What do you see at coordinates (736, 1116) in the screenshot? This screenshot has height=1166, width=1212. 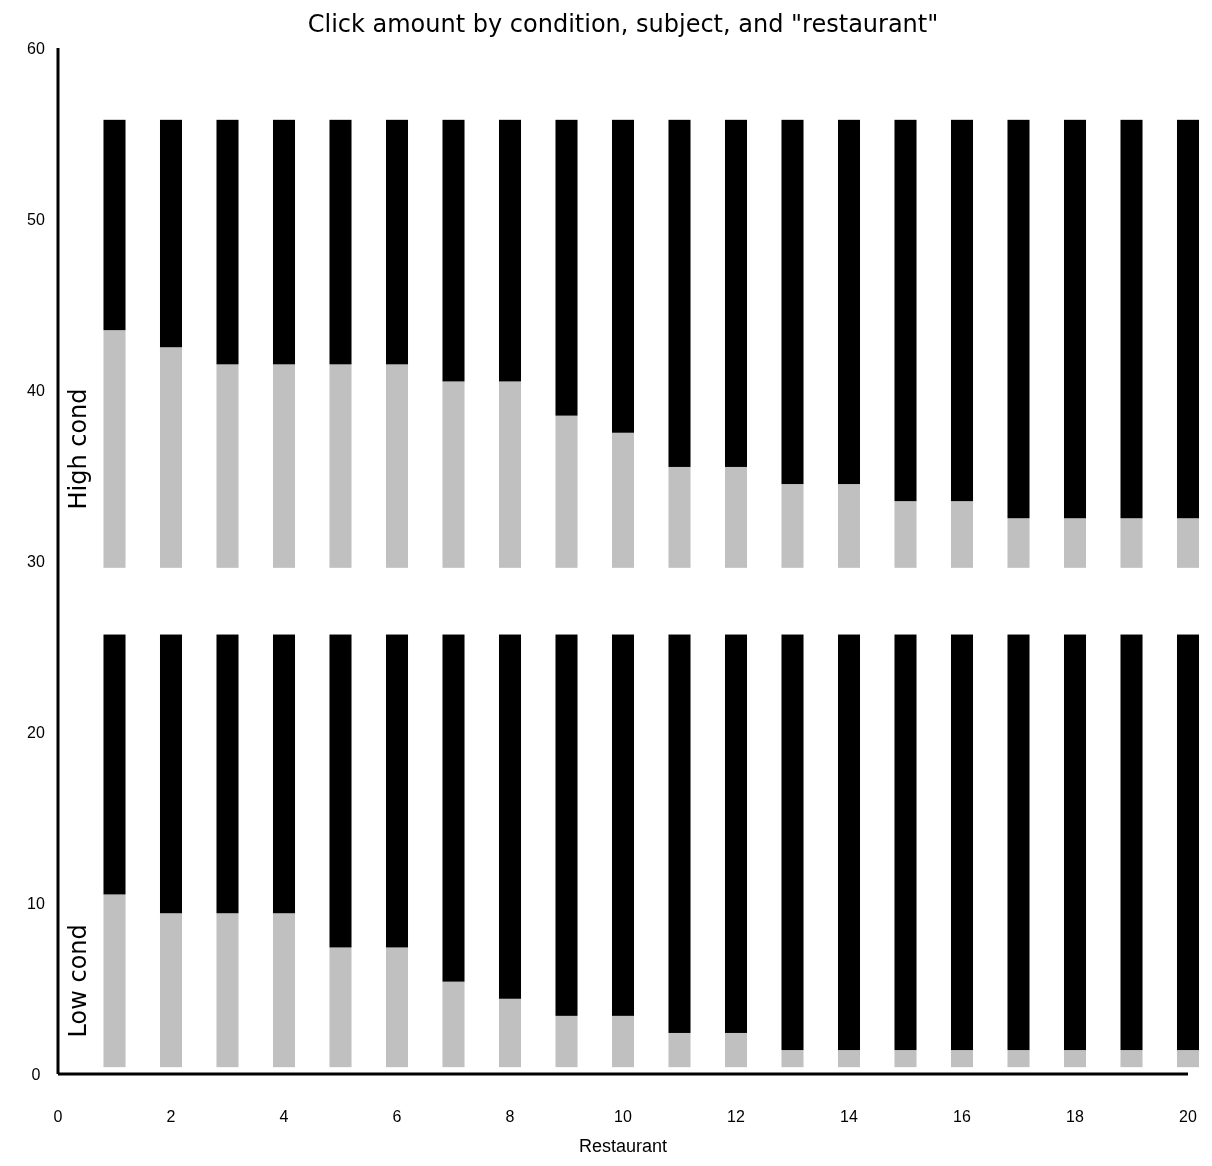 I see `x-tick-label: 12` at bounding box center [736, 1116].